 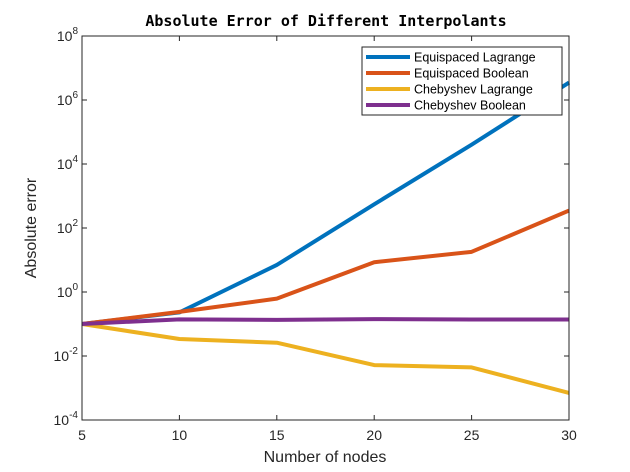 I want to click on y-tick-label: 10⁻², so click(x=66, y=355).